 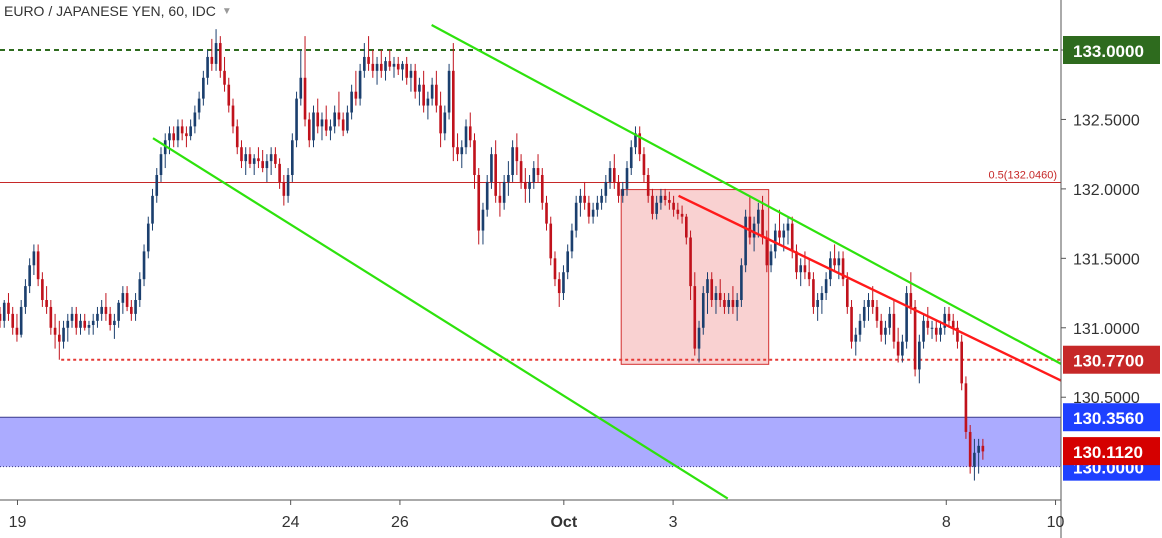 I want to click on x-tick-label: 19, so click(x=18, y=522).